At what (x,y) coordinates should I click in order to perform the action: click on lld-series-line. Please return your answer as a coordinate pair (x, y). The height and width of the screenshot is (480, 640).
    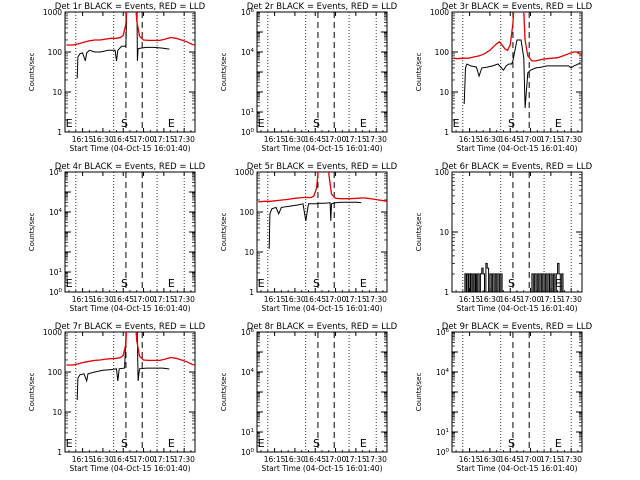
    Looking at the image, I should click on (130, 29).